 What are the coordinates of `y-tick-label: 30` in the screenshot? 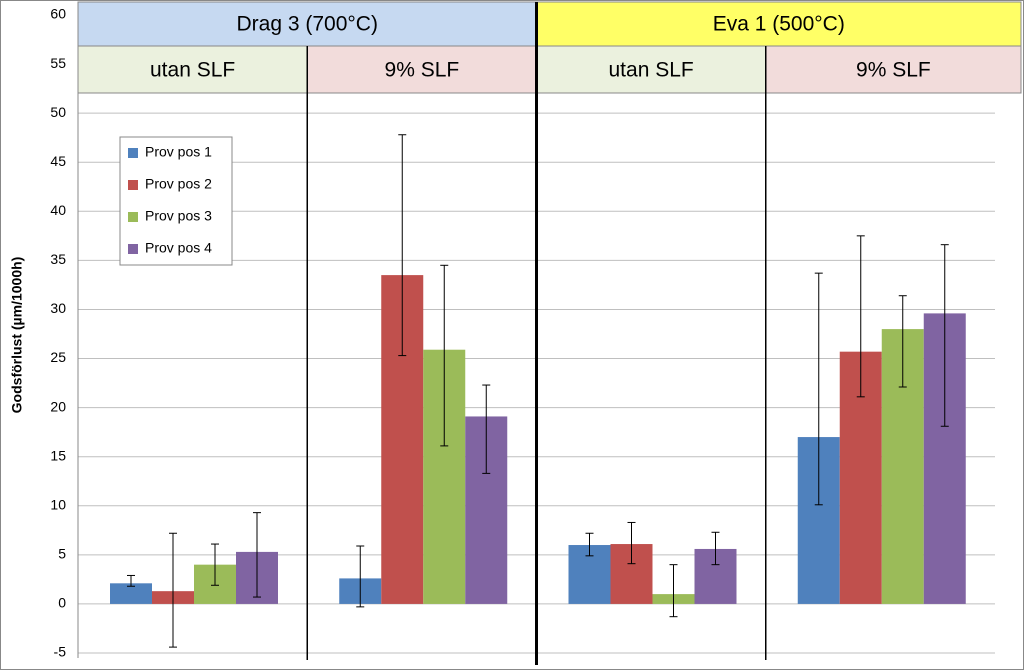 It's located at (58, 308).